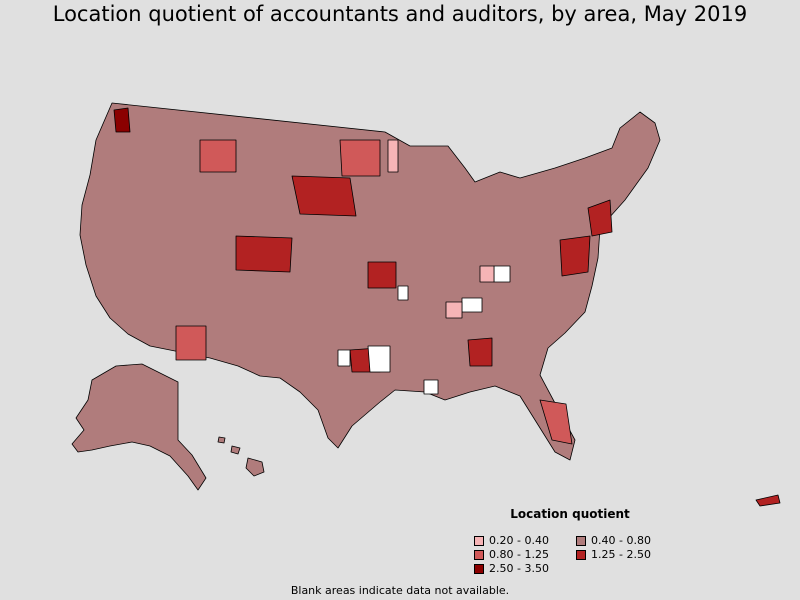  Describe the element at coordinates (218, 156) in the screenshot. I see `montana-region` at that location.